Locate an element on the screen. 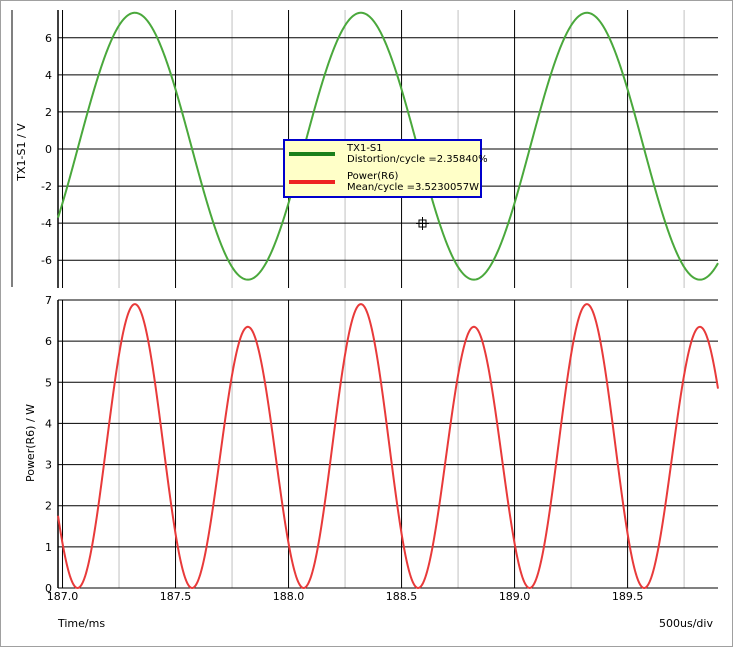 This screenshot has width=733, height=647. legend-text-tx1-s1: TX1-S1 Distortion/cycle =2.35840% is located at coordinates (417, 154).